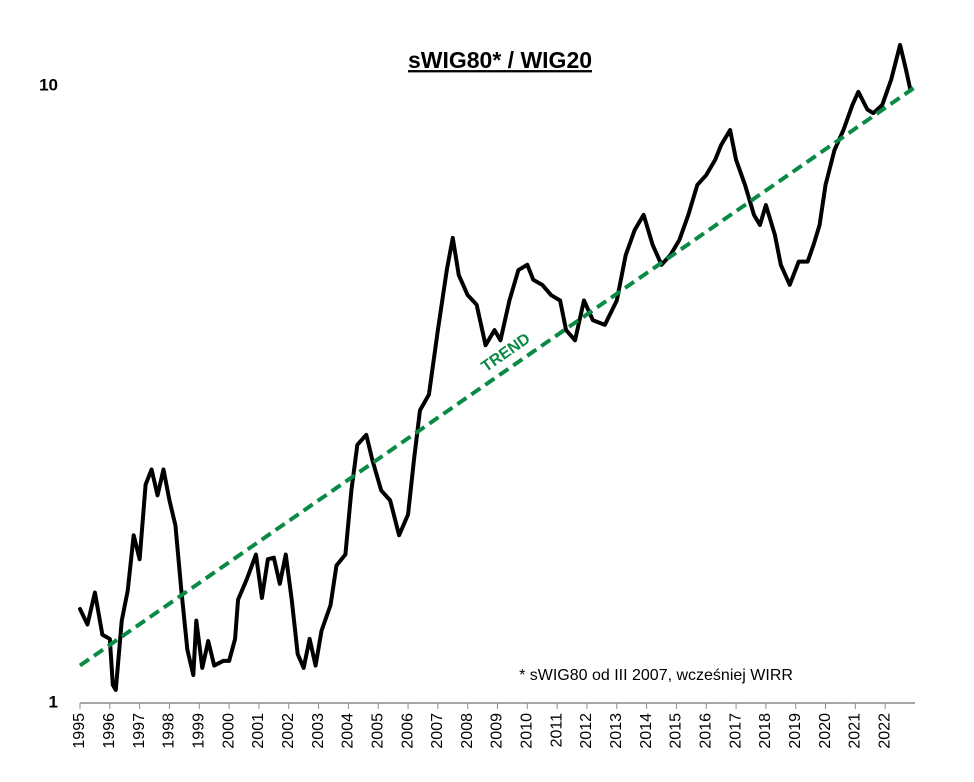 Image resolution: width=974 pixels, height=782 pixels. I want to click on x-tick-label: 1999, so click(199, 731).